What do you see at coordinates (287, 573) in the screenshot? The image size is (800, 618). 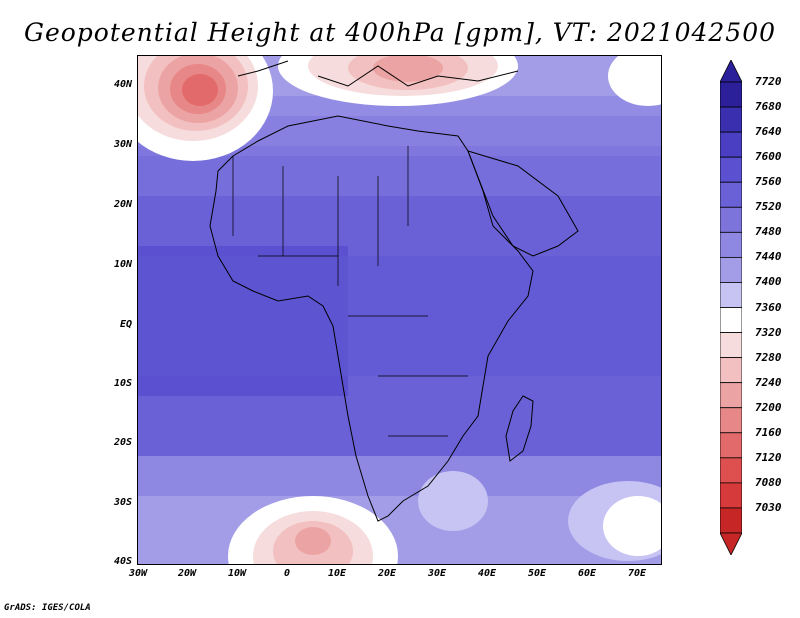 I see `lon-label-0: 0` at bounding box center [287, 573].